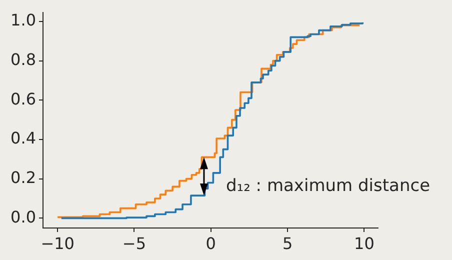  Describe the element at coordinates (23, 20) in the screenshot. I see `y-tick-label: 1.0` at that location.